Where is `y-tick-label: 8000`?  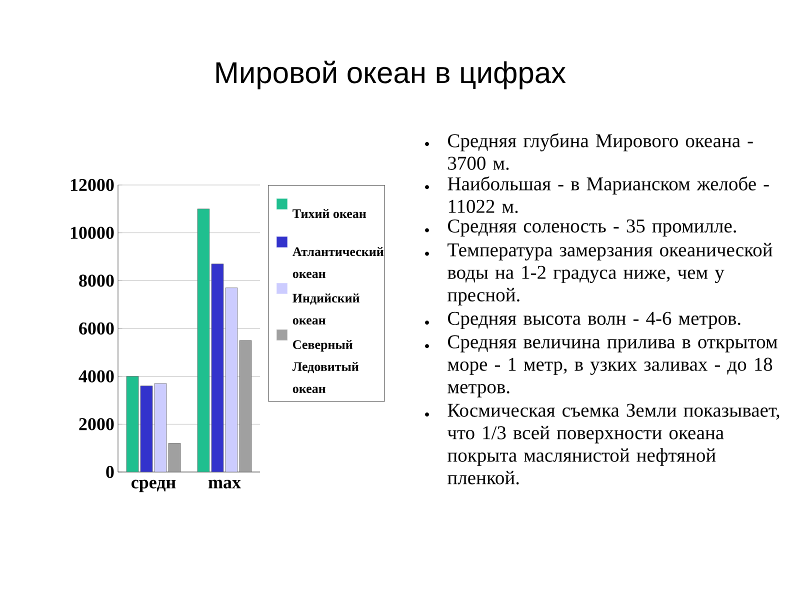 y-tick-label: 8000 is located at coordinates (96, 280).